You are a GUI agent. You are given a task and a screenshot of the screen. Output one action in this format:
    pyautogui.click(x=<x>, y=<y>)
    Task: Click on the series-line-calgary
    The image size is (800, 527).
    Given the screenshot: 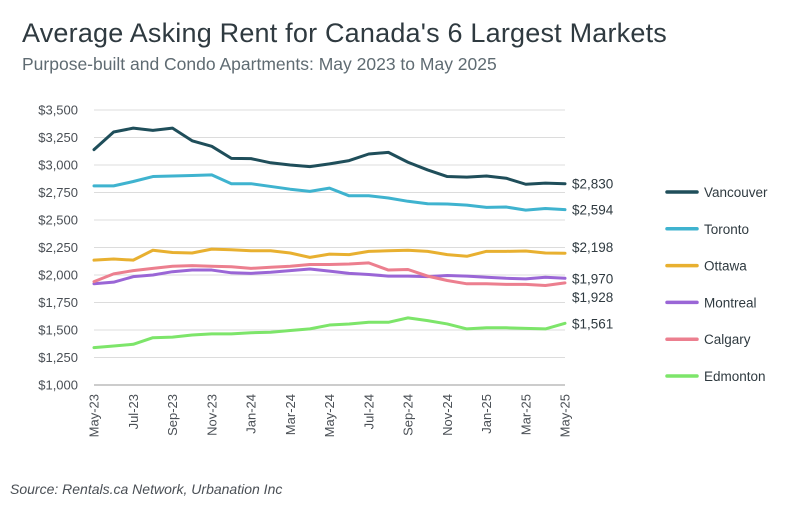 What is the action you would take?
    pyautogui.click(x=329, y=274)
    